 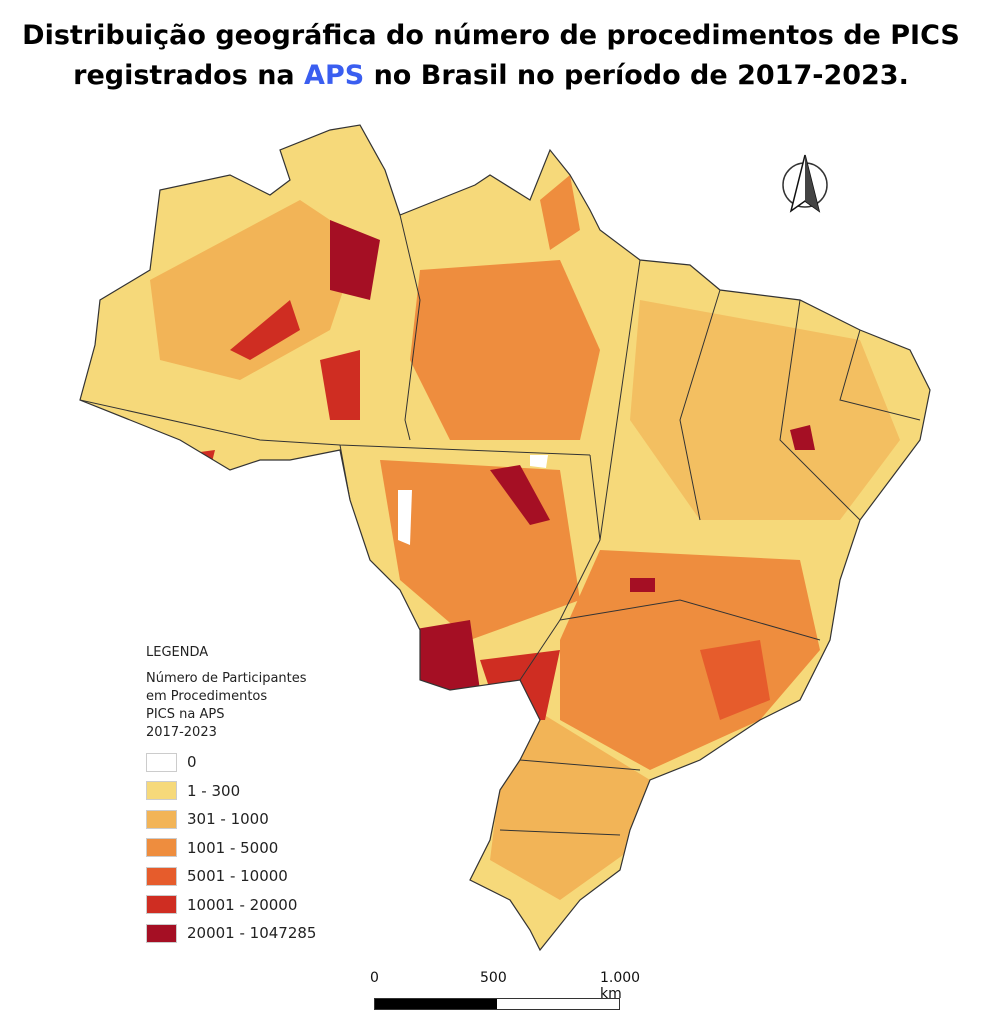 I want to click on legend-subtitle-line: 2017-2023, so click(x=181, y=732).